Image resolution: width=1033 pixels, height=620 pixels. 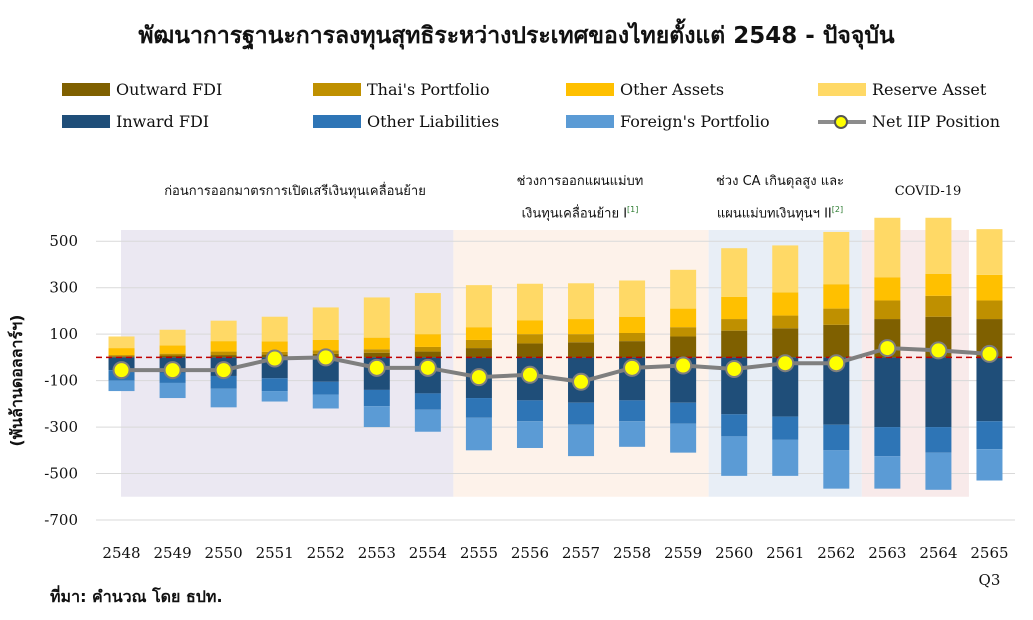 What do you see at coordinates (785, 553) in the screenshot?
I see `x-tick-label: 2561` at bounding box center [785, 553].